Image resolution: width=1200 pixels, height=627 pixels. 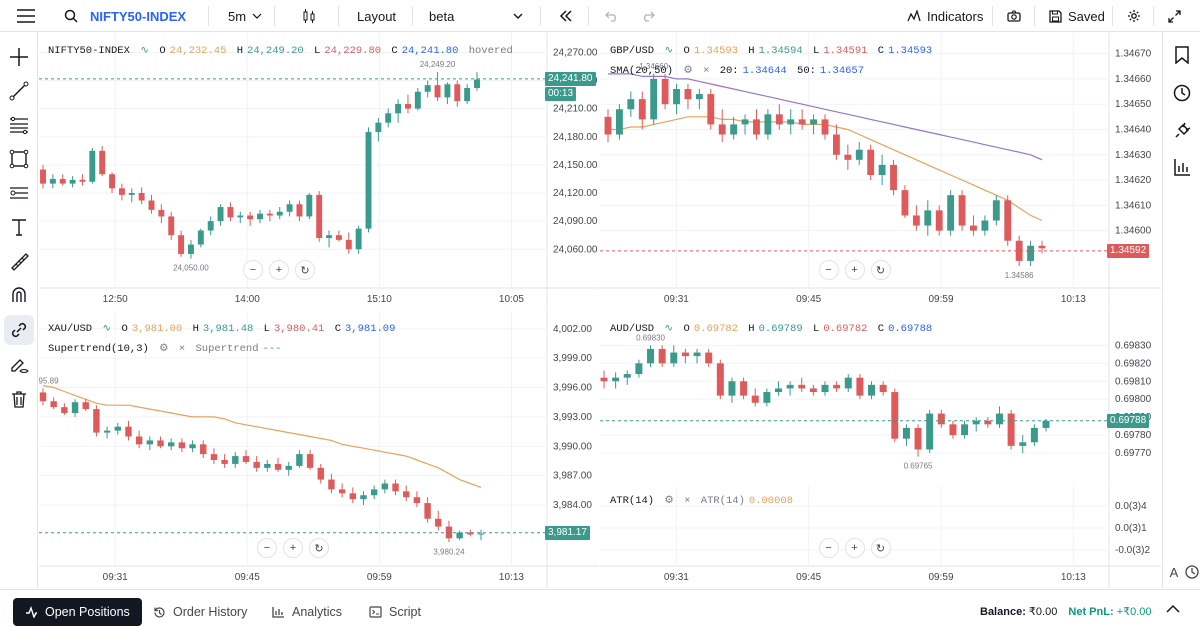 I want to click on visibility-tool, so click(x=19, y=365).